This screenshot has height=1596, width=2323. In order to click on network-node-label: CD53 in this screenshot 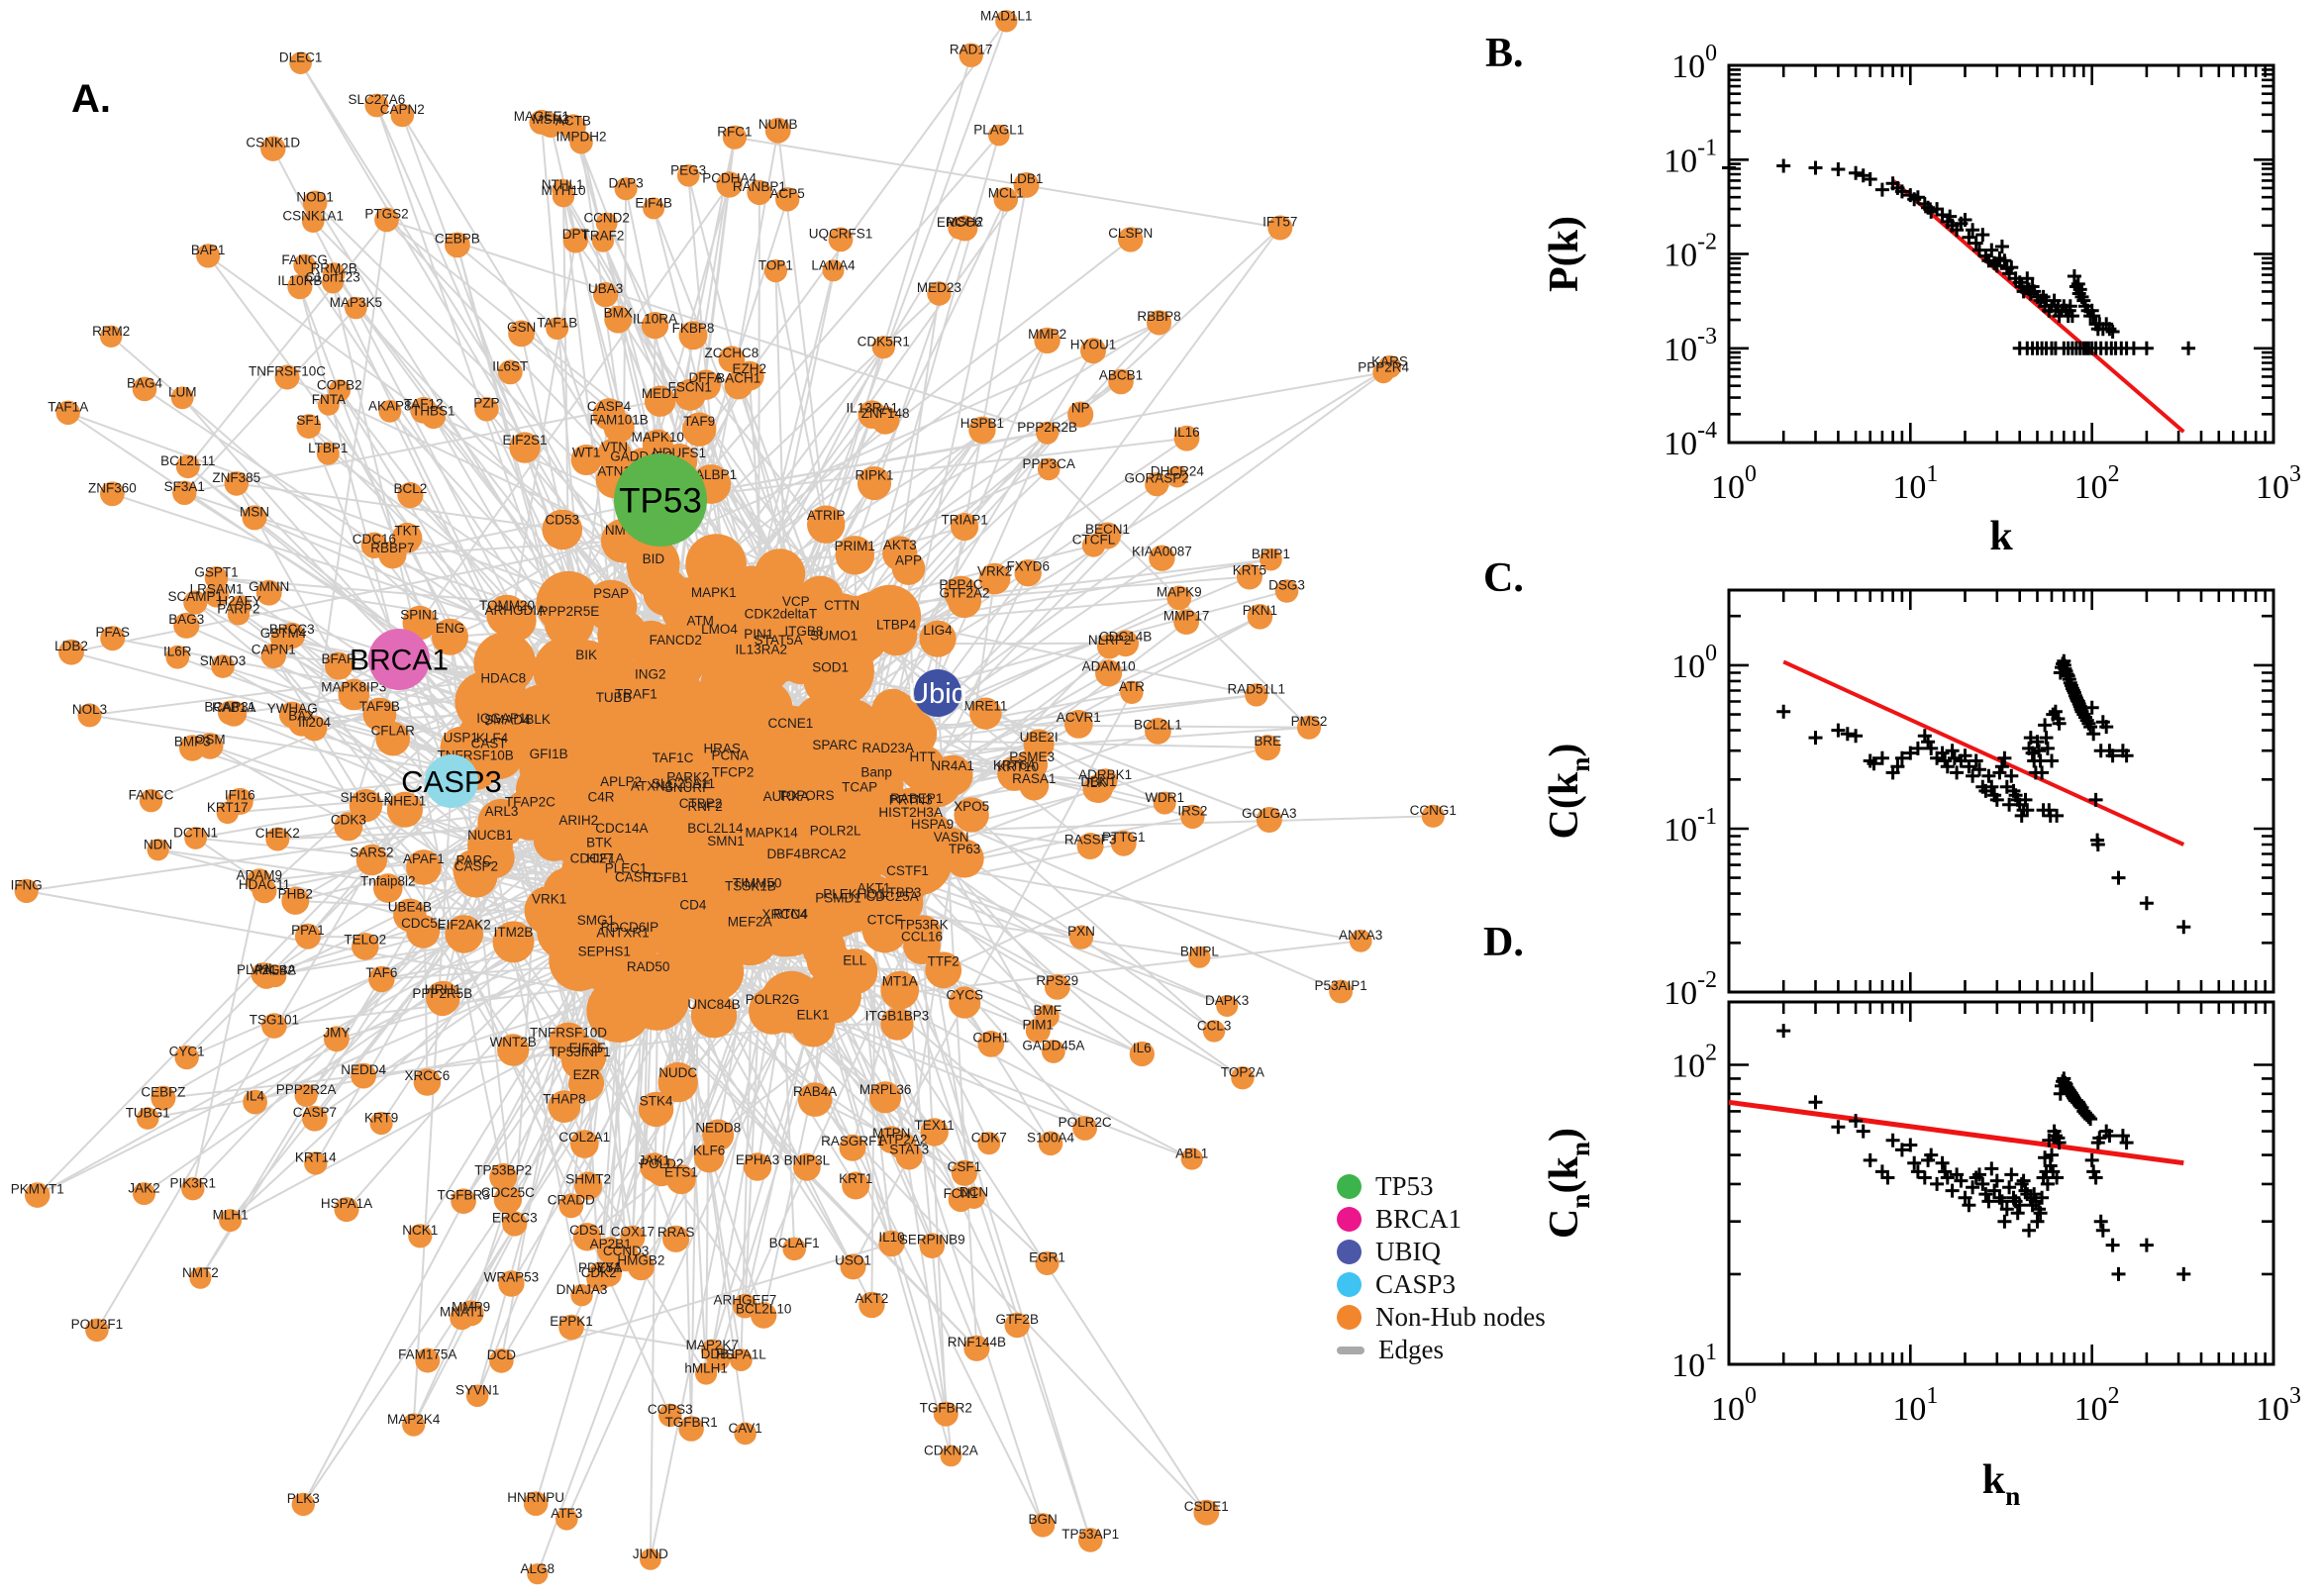, I will do `click(563, 520)`.